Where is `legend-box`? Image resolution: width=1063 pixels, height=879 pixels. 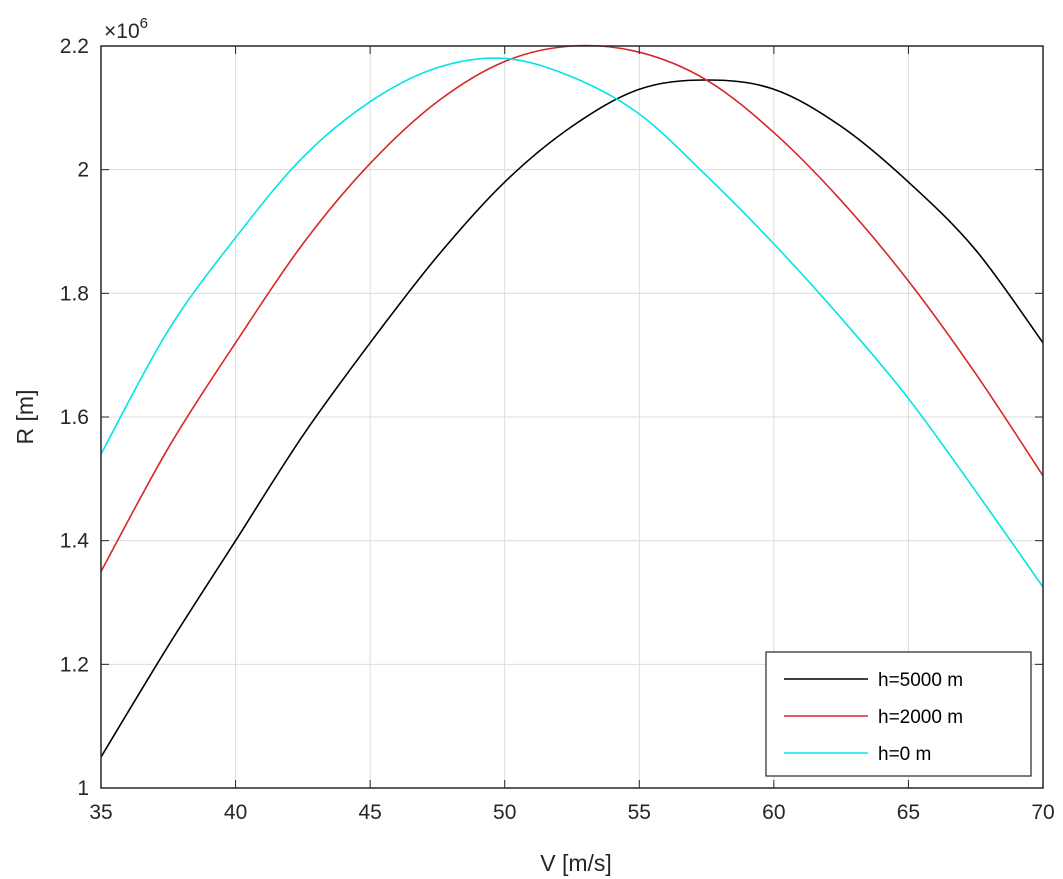
legend-box is located at coordinates (898, 714).